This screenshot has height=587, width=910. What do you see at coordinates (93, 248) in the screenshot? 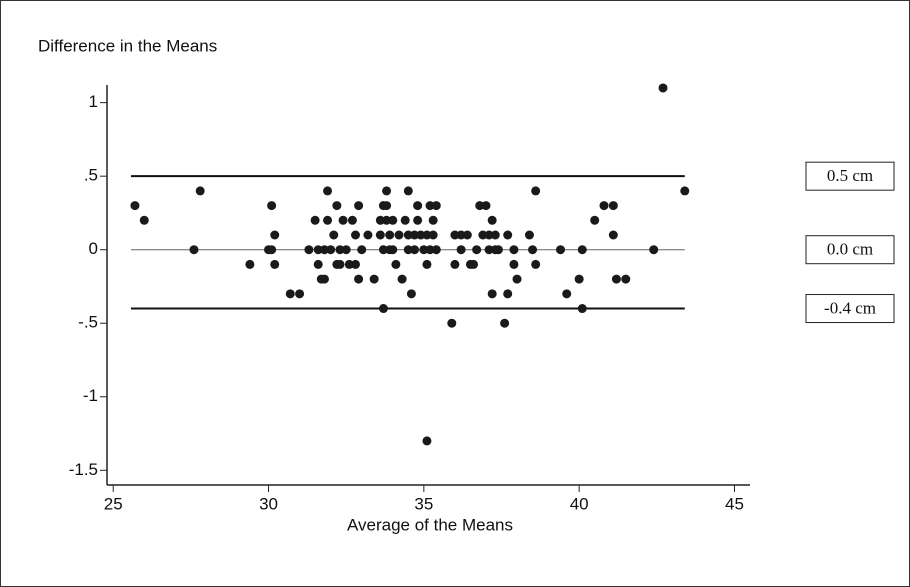
I see `y-tick-label: 0` at bounding box center [93, 248].